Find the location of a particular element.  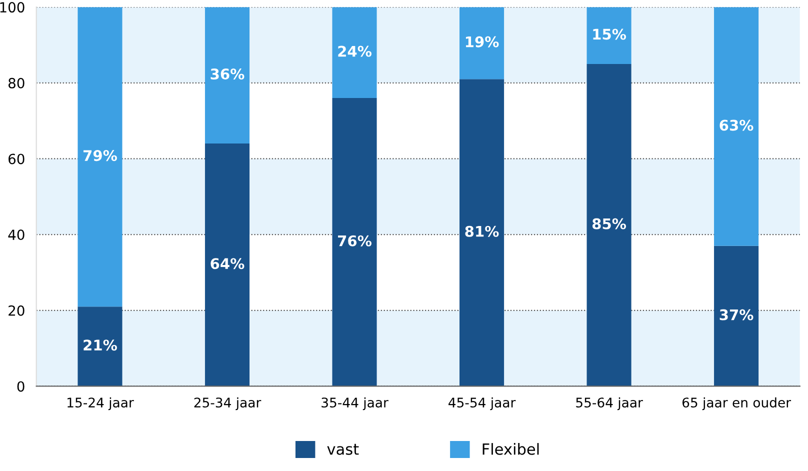

data-label: 37% is located at coordinates (737, 314).